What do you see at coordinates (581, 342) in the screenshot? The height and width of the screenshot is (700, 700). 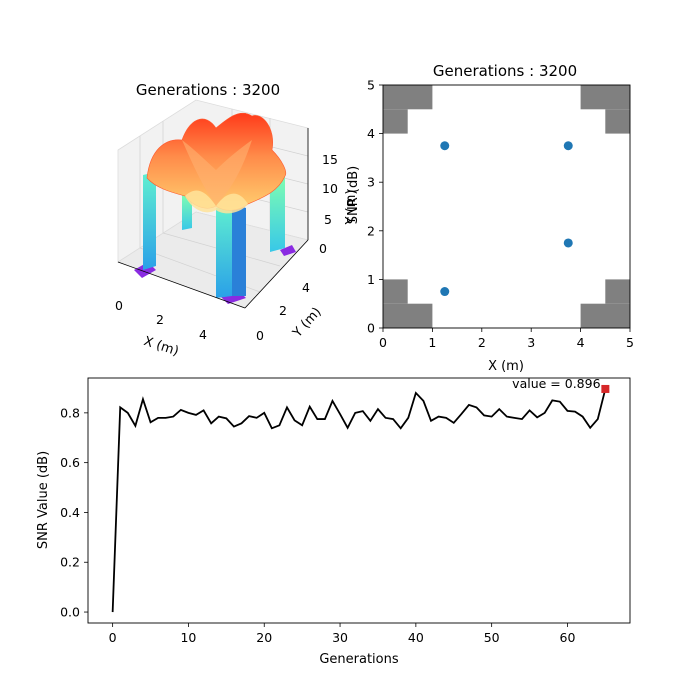 I see `scatter-x-tick-label: 4` at bounding box center [581, 342].